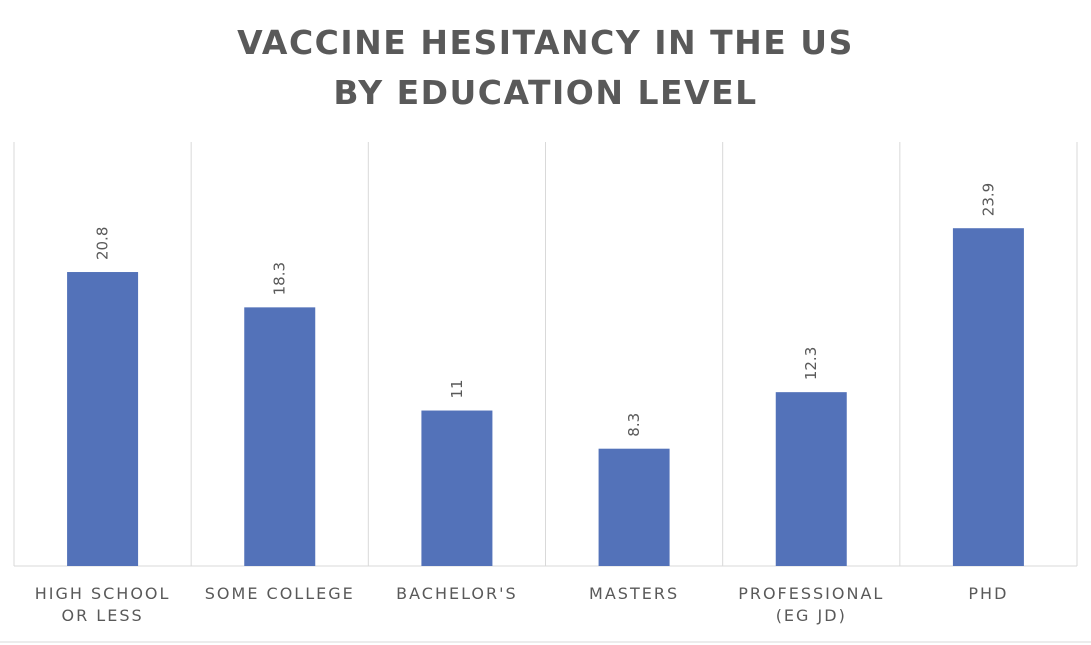  I want to click on category-label-0-1: OR LESS, so click(103, 615).